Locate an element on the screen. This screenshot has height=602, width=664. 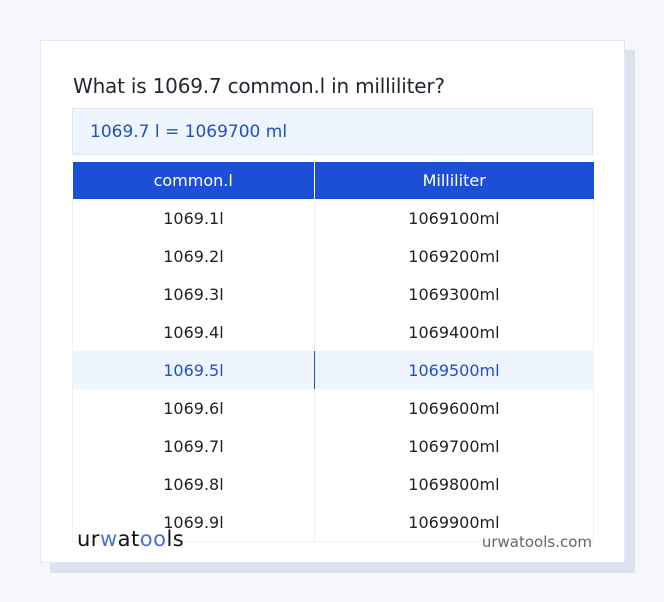
common-l-cell: 1069.7l is located at coordinates (193, 446).